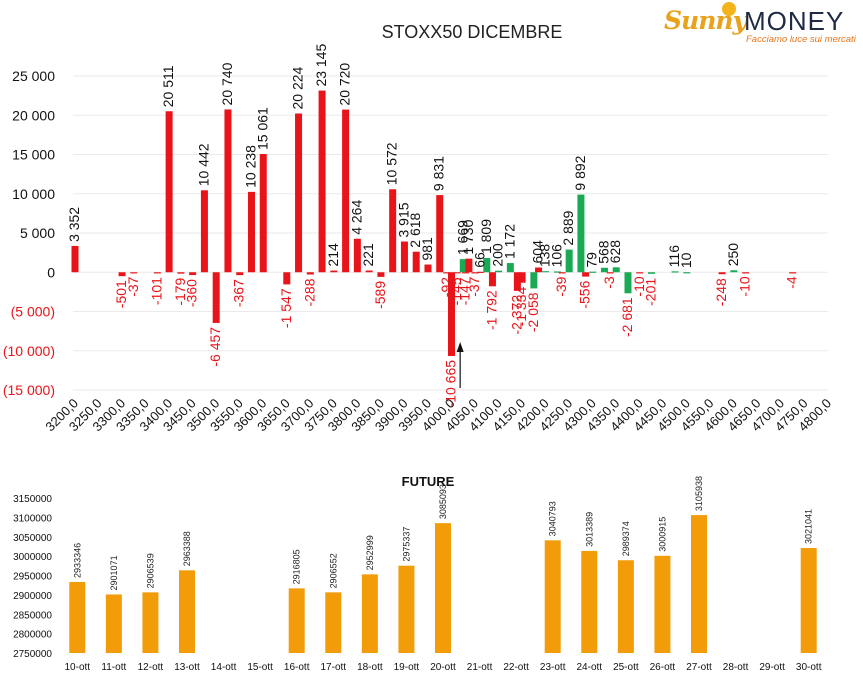 The height and width of the screenshot is (679, 863). What do you see at coordinates (626, 538) in the screenshot?
I see `data-label: 2989374` at bounding box center [626, 538].